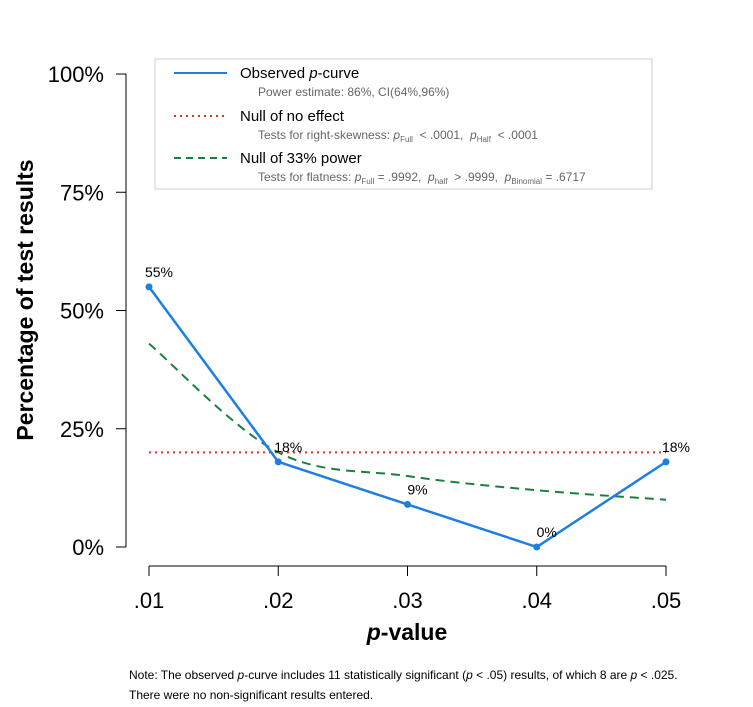  I want to click on y-tick-label: 50%, so click(82, 311).